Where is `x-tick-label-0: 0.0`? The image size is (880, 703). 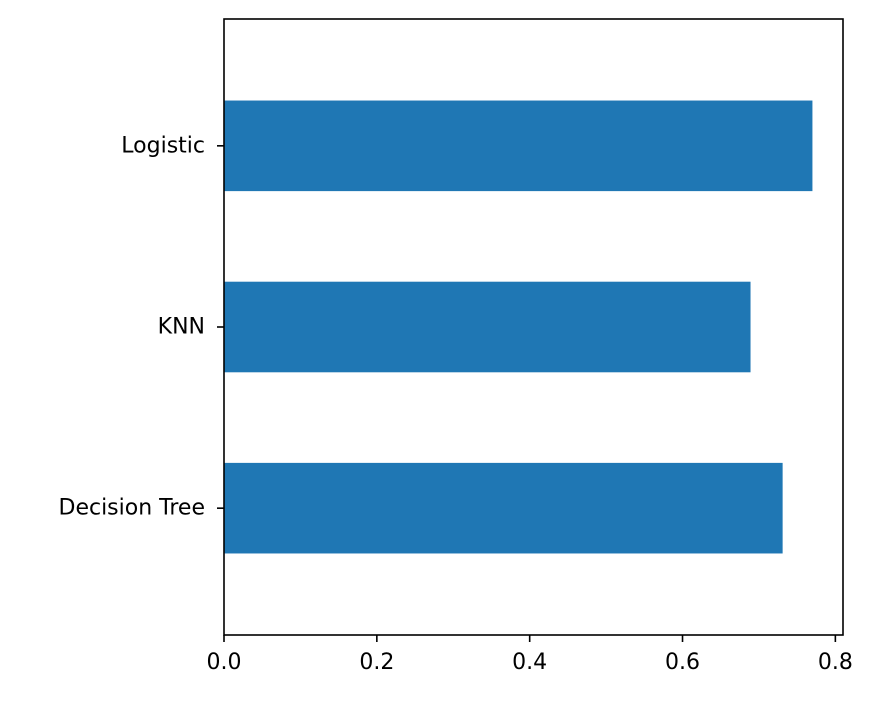
x-tick-label-0: 0.0 is located at coordinates (224, 662).